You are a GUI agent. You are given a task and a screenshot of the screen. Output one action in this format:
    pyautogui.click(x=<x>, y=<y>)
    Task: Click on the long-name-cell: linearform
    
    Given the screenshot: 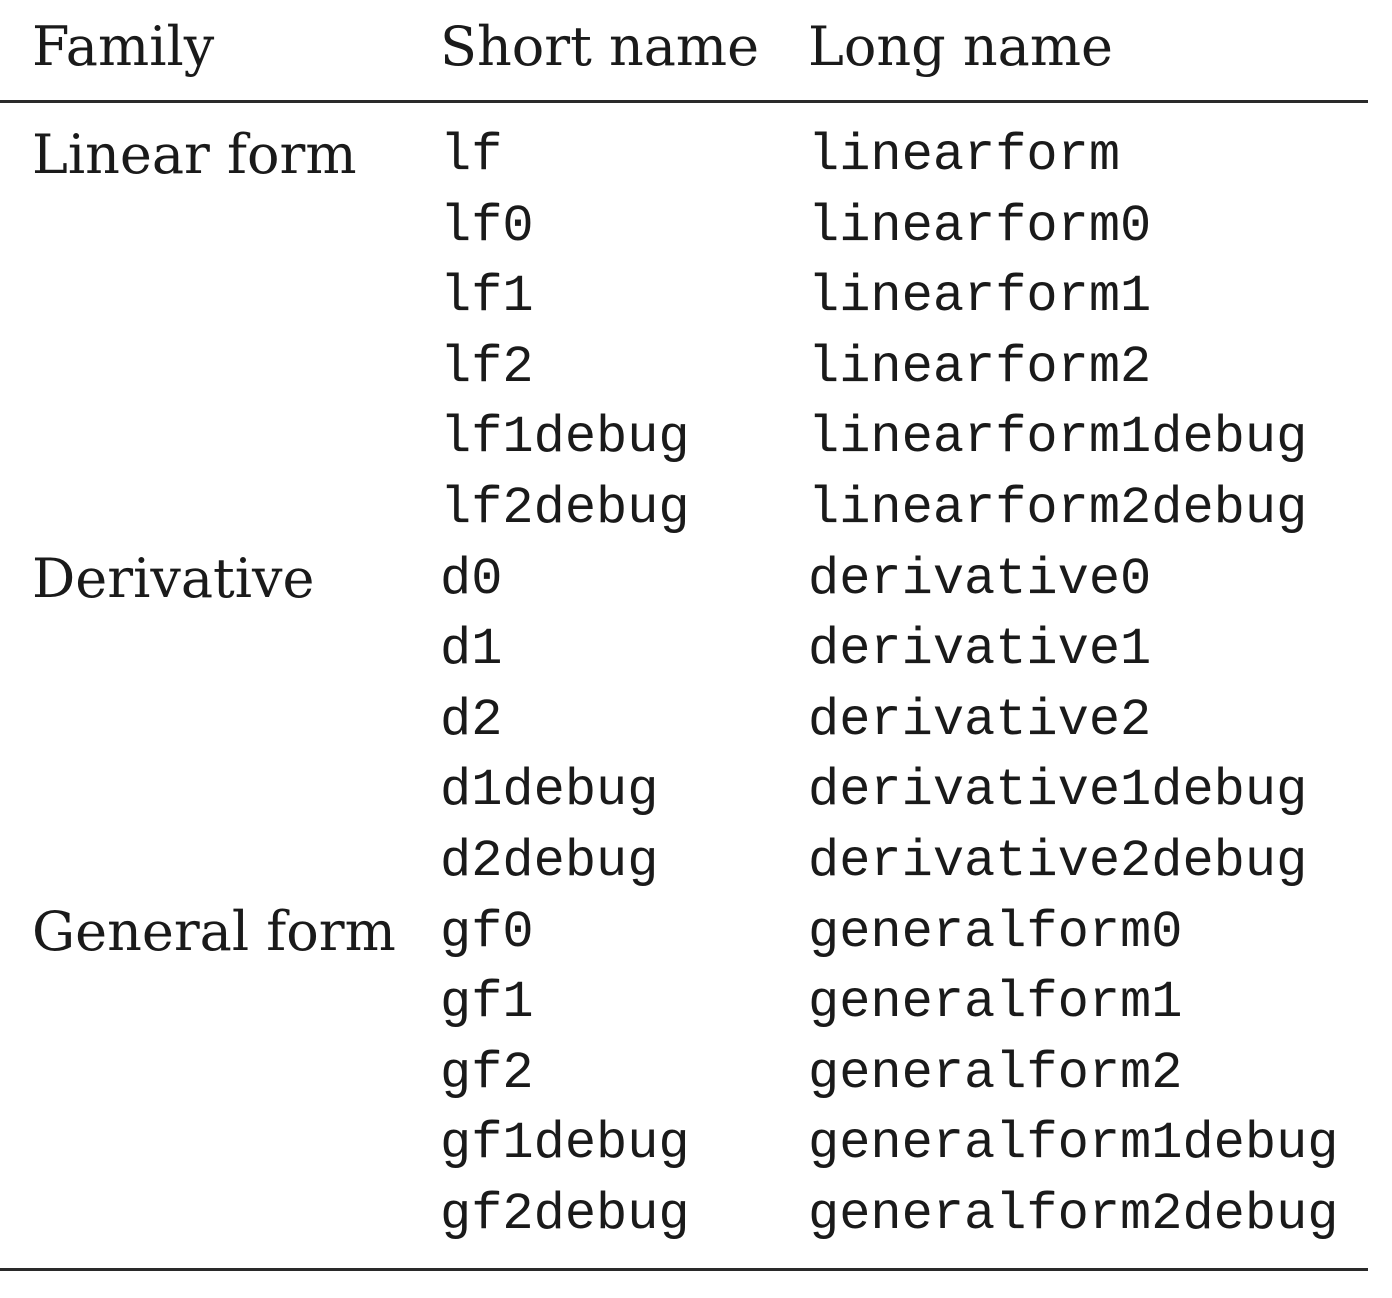 What is the action you would take?
    pyautogui.click(x=964, y=155)
    